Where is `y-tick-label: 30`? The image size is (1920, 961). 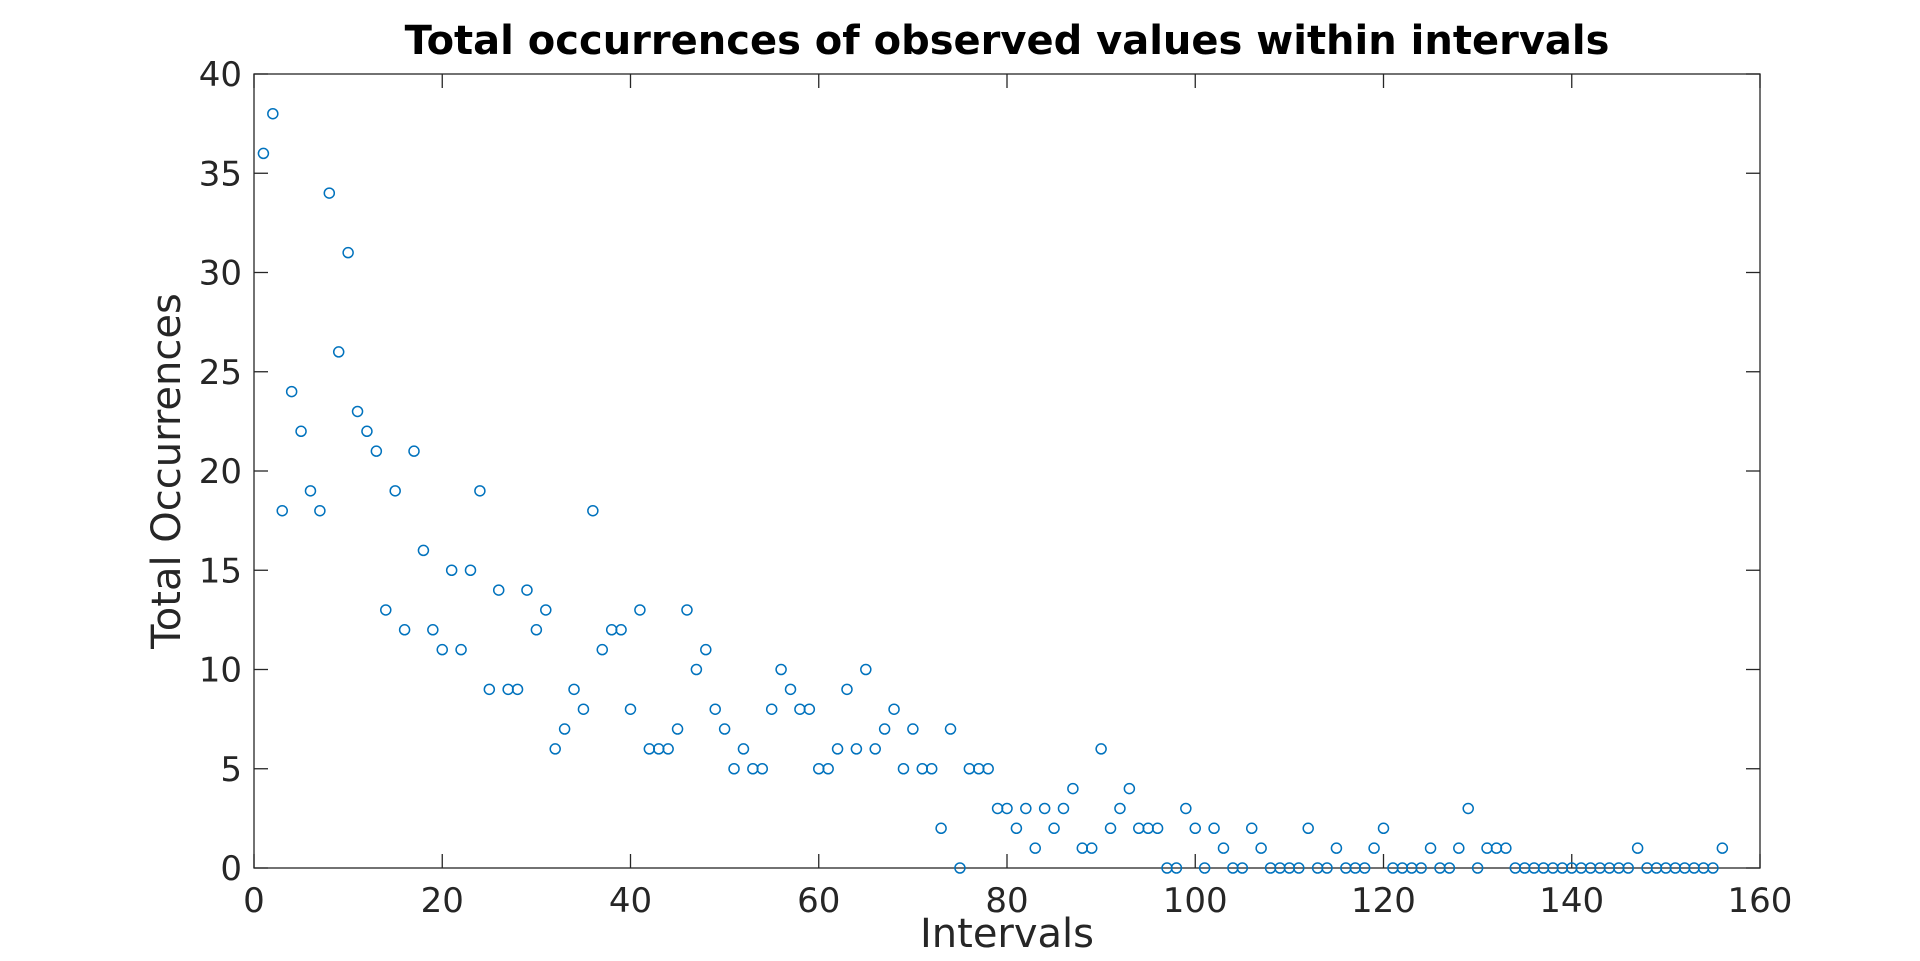
y-tick-label: 30 is located at coordinates (220, 274).